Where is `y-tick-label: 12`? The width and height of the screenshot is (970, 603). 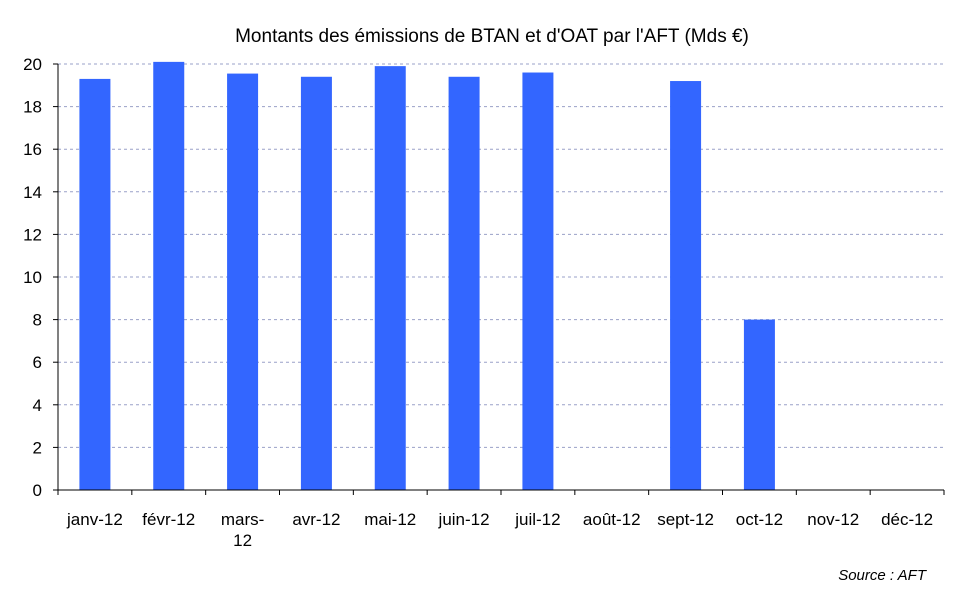 y-tick-label: 12 is located at coordinates (32, 234).